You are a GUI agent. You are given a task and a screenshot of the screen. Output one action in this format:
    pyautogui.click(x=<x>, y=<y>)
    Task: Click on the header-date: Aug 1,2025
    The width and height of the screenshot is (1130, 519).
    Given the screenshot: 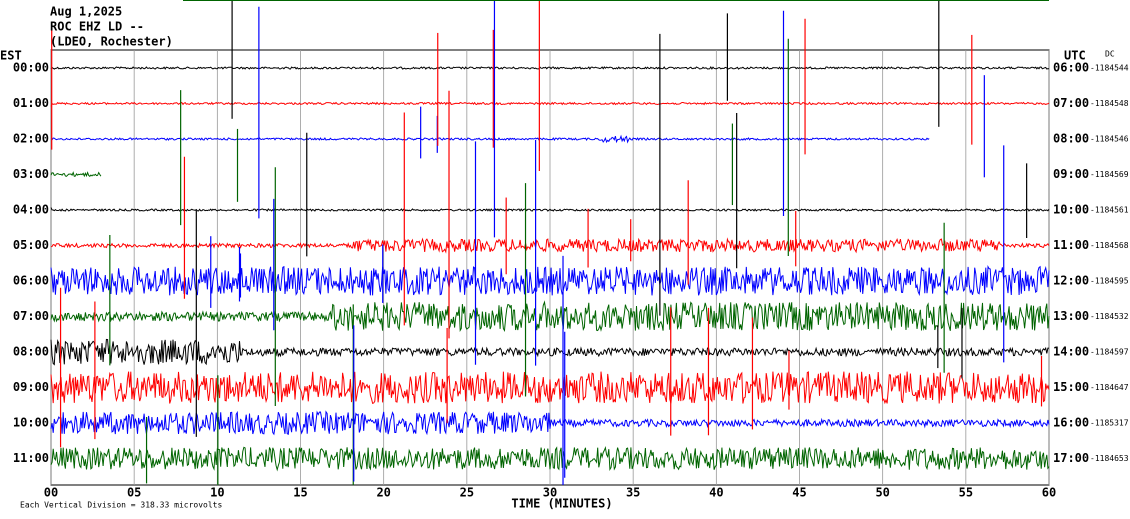 What is the action you would take?
    pyautogui.click(x=86, y=12)
    